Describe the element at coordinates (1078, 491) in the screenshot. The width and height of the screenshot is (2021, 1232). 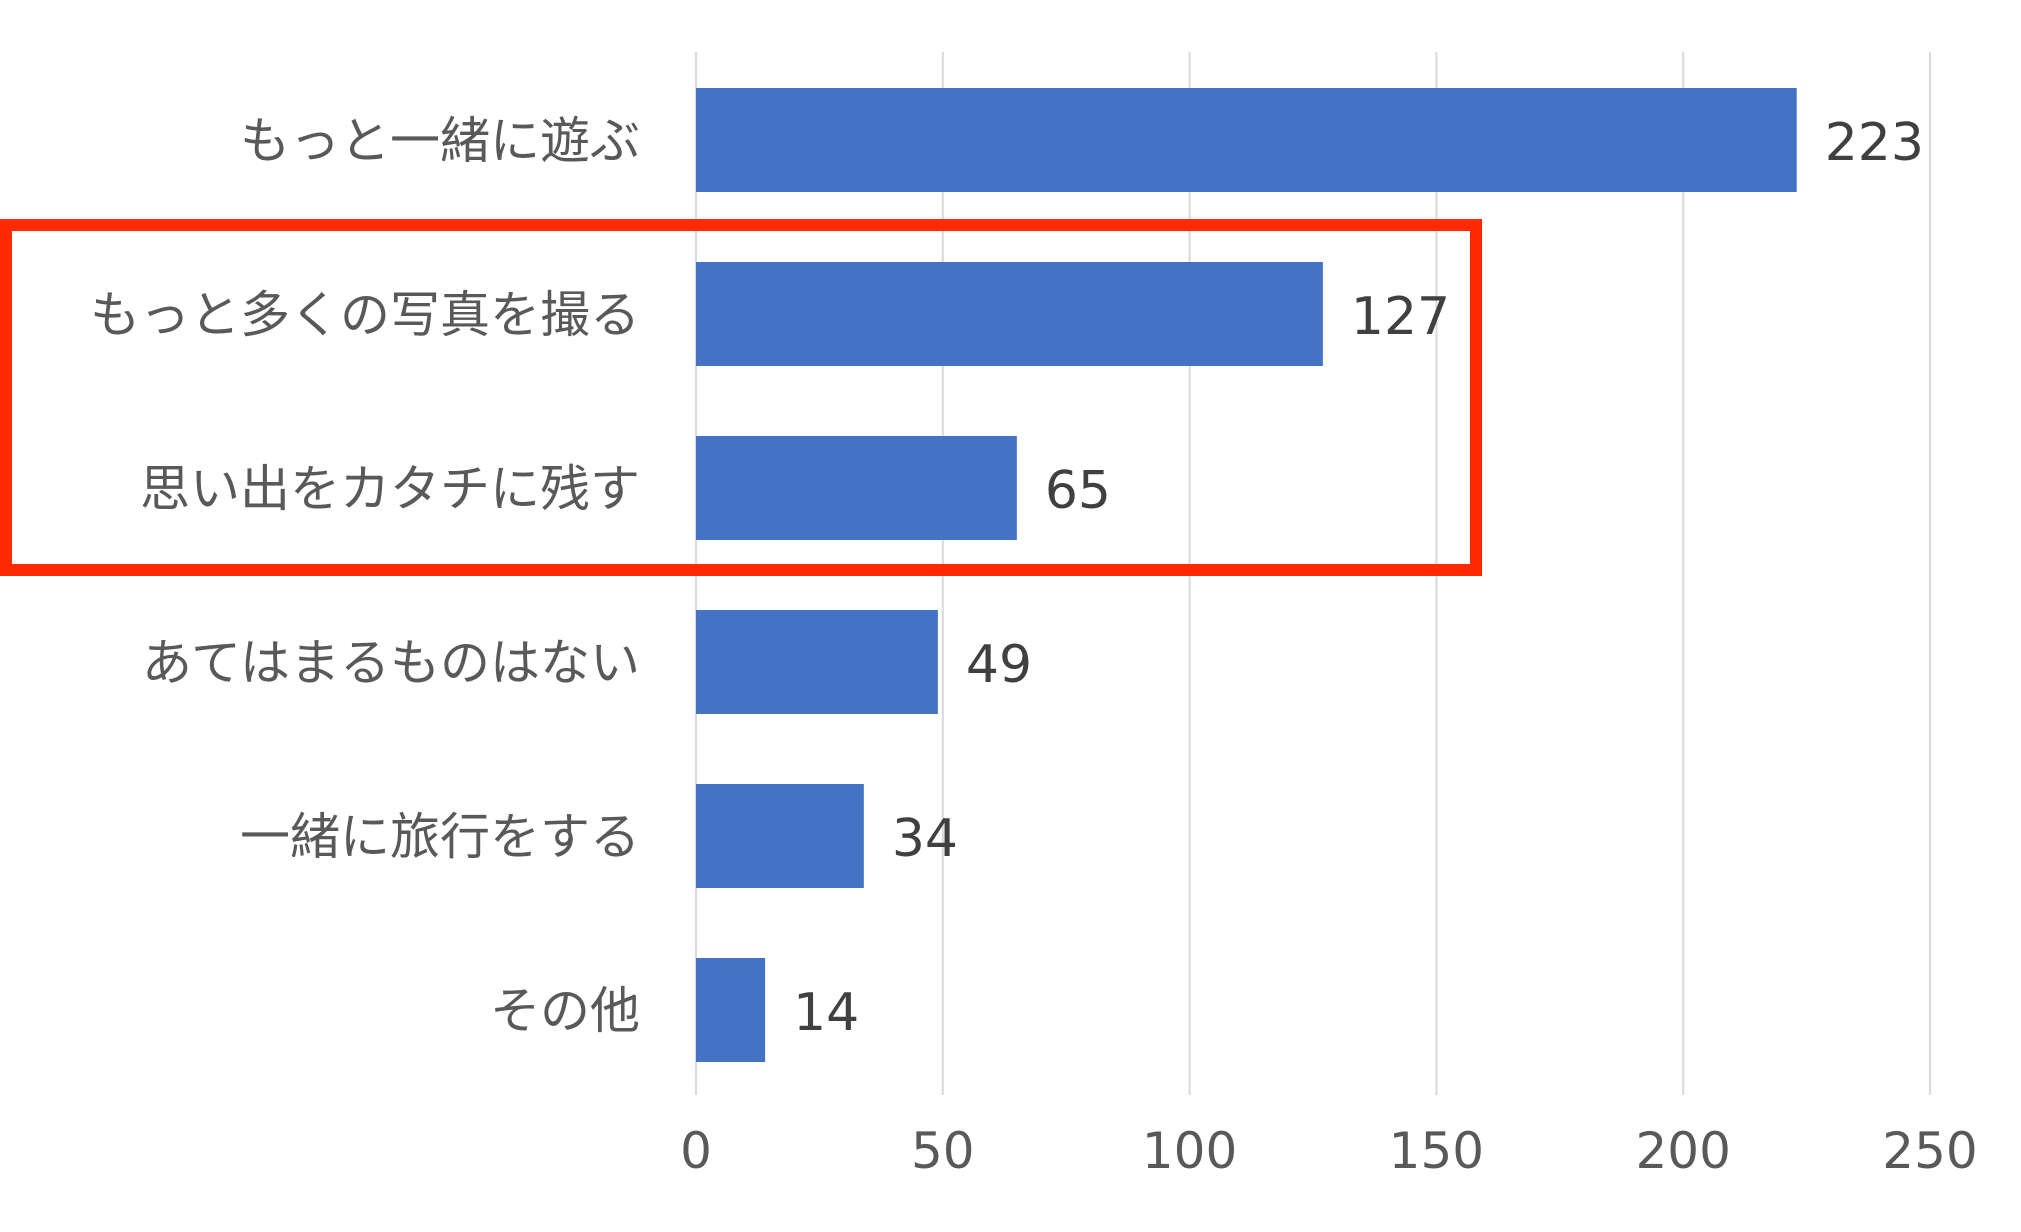
I see `data-label: 65` at that location.